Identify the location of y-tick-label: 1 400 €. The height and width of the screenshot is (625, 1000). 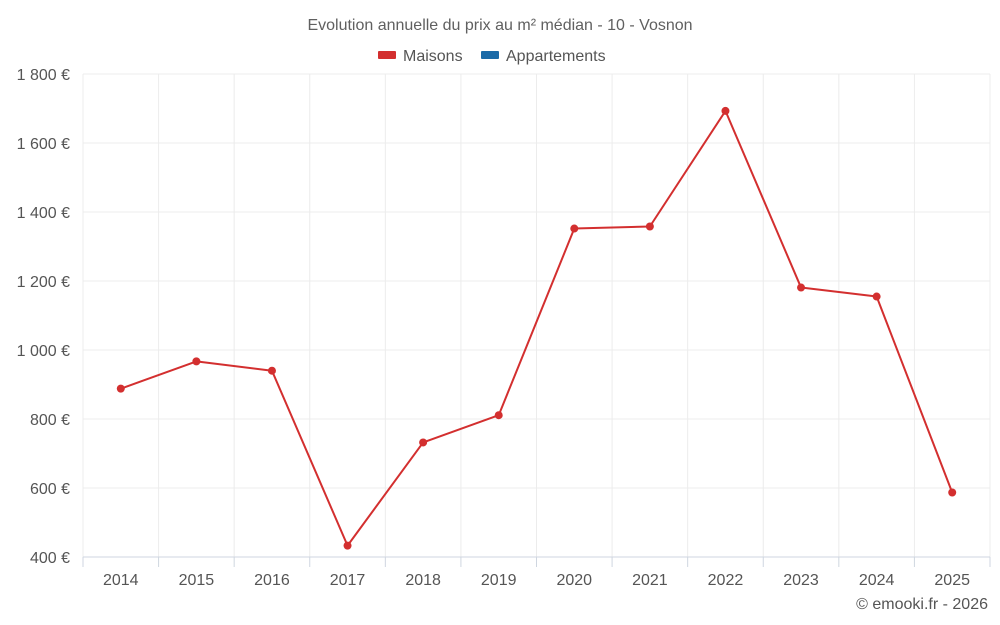
(43, 213).